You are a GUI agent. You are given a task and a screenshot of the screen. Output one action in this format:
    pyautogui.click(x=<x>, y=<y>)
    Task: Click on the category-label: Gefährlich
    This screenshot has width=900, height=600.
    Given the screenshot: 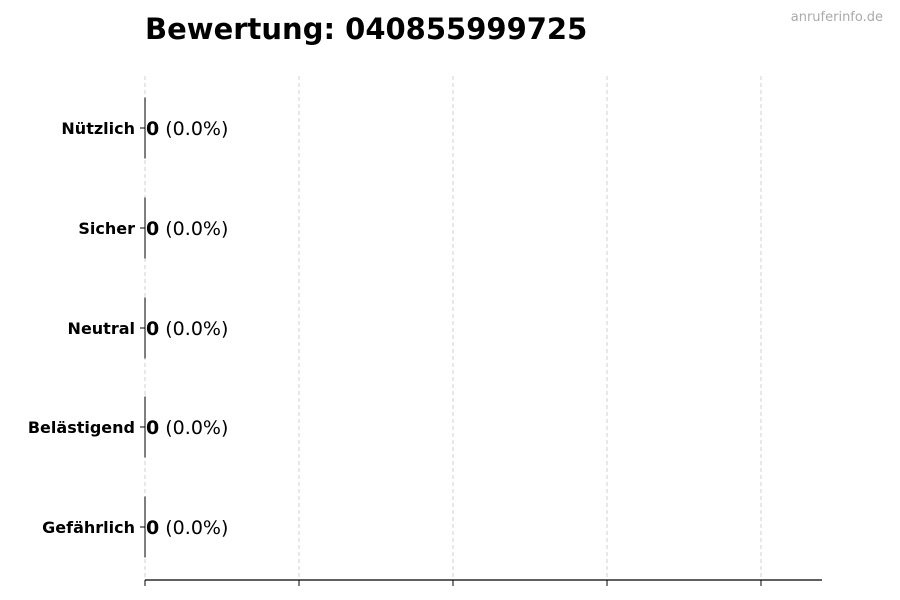 What is the action you would take?
    pyautogui.click(x=88, y=527)
    